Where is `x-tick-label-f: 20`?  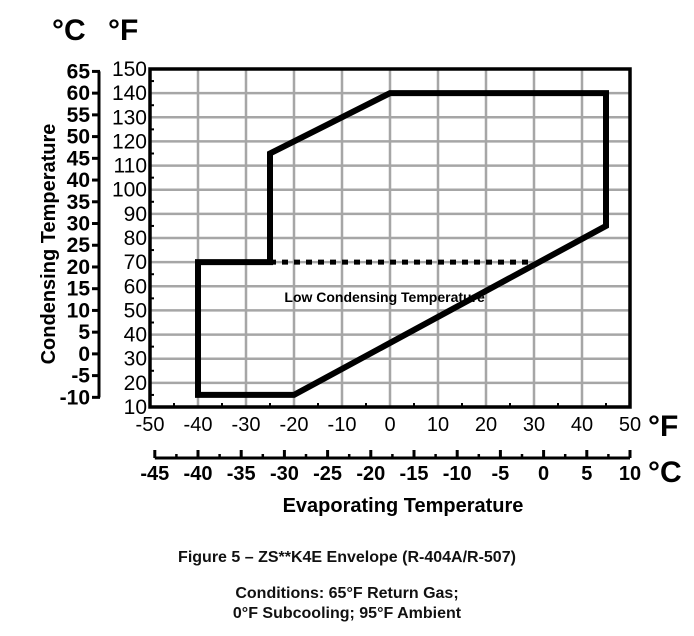
x-tick-label-f: 20 is located at coordinates (486, 425).